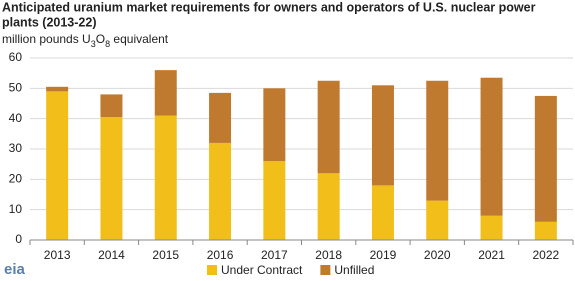 The width and height of the screenshot is (575, 281). I want to click on y-tick-label: 60, so click(16, 57).